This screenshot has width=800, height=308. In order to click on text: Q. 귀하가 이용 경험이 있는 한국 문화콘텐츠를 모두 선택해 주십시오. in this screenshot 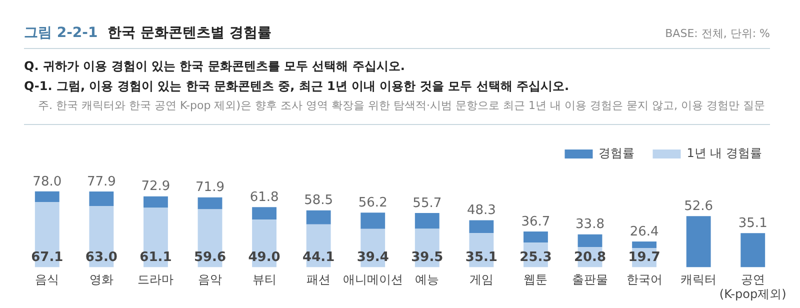, I will do `click(215, 66)`.